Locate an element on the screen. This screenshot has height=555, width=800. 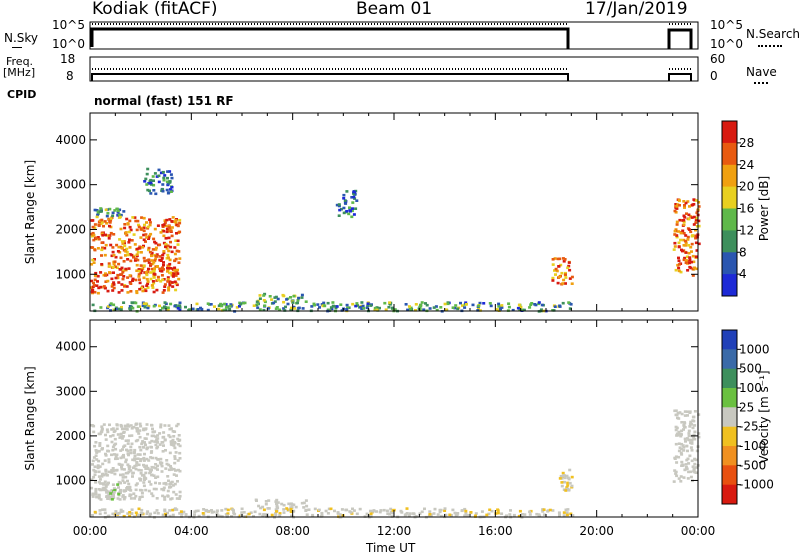
freq-label: Freq. is located at coordinates (20, 61).